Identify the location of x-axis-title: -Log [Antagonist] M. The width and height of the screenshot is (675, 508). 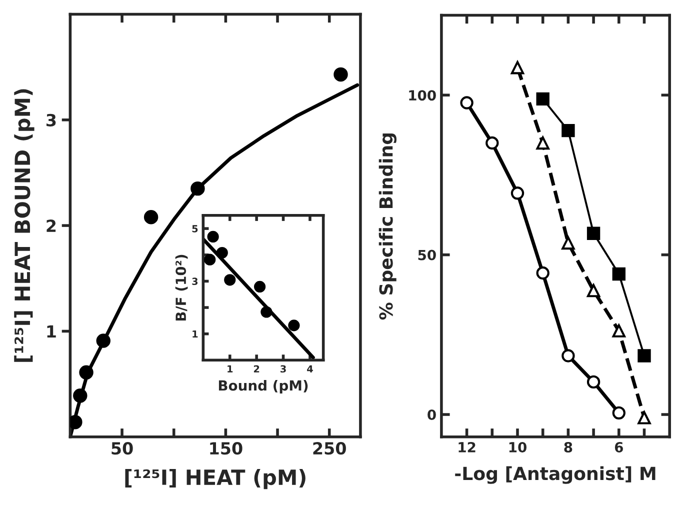
(555, 475).